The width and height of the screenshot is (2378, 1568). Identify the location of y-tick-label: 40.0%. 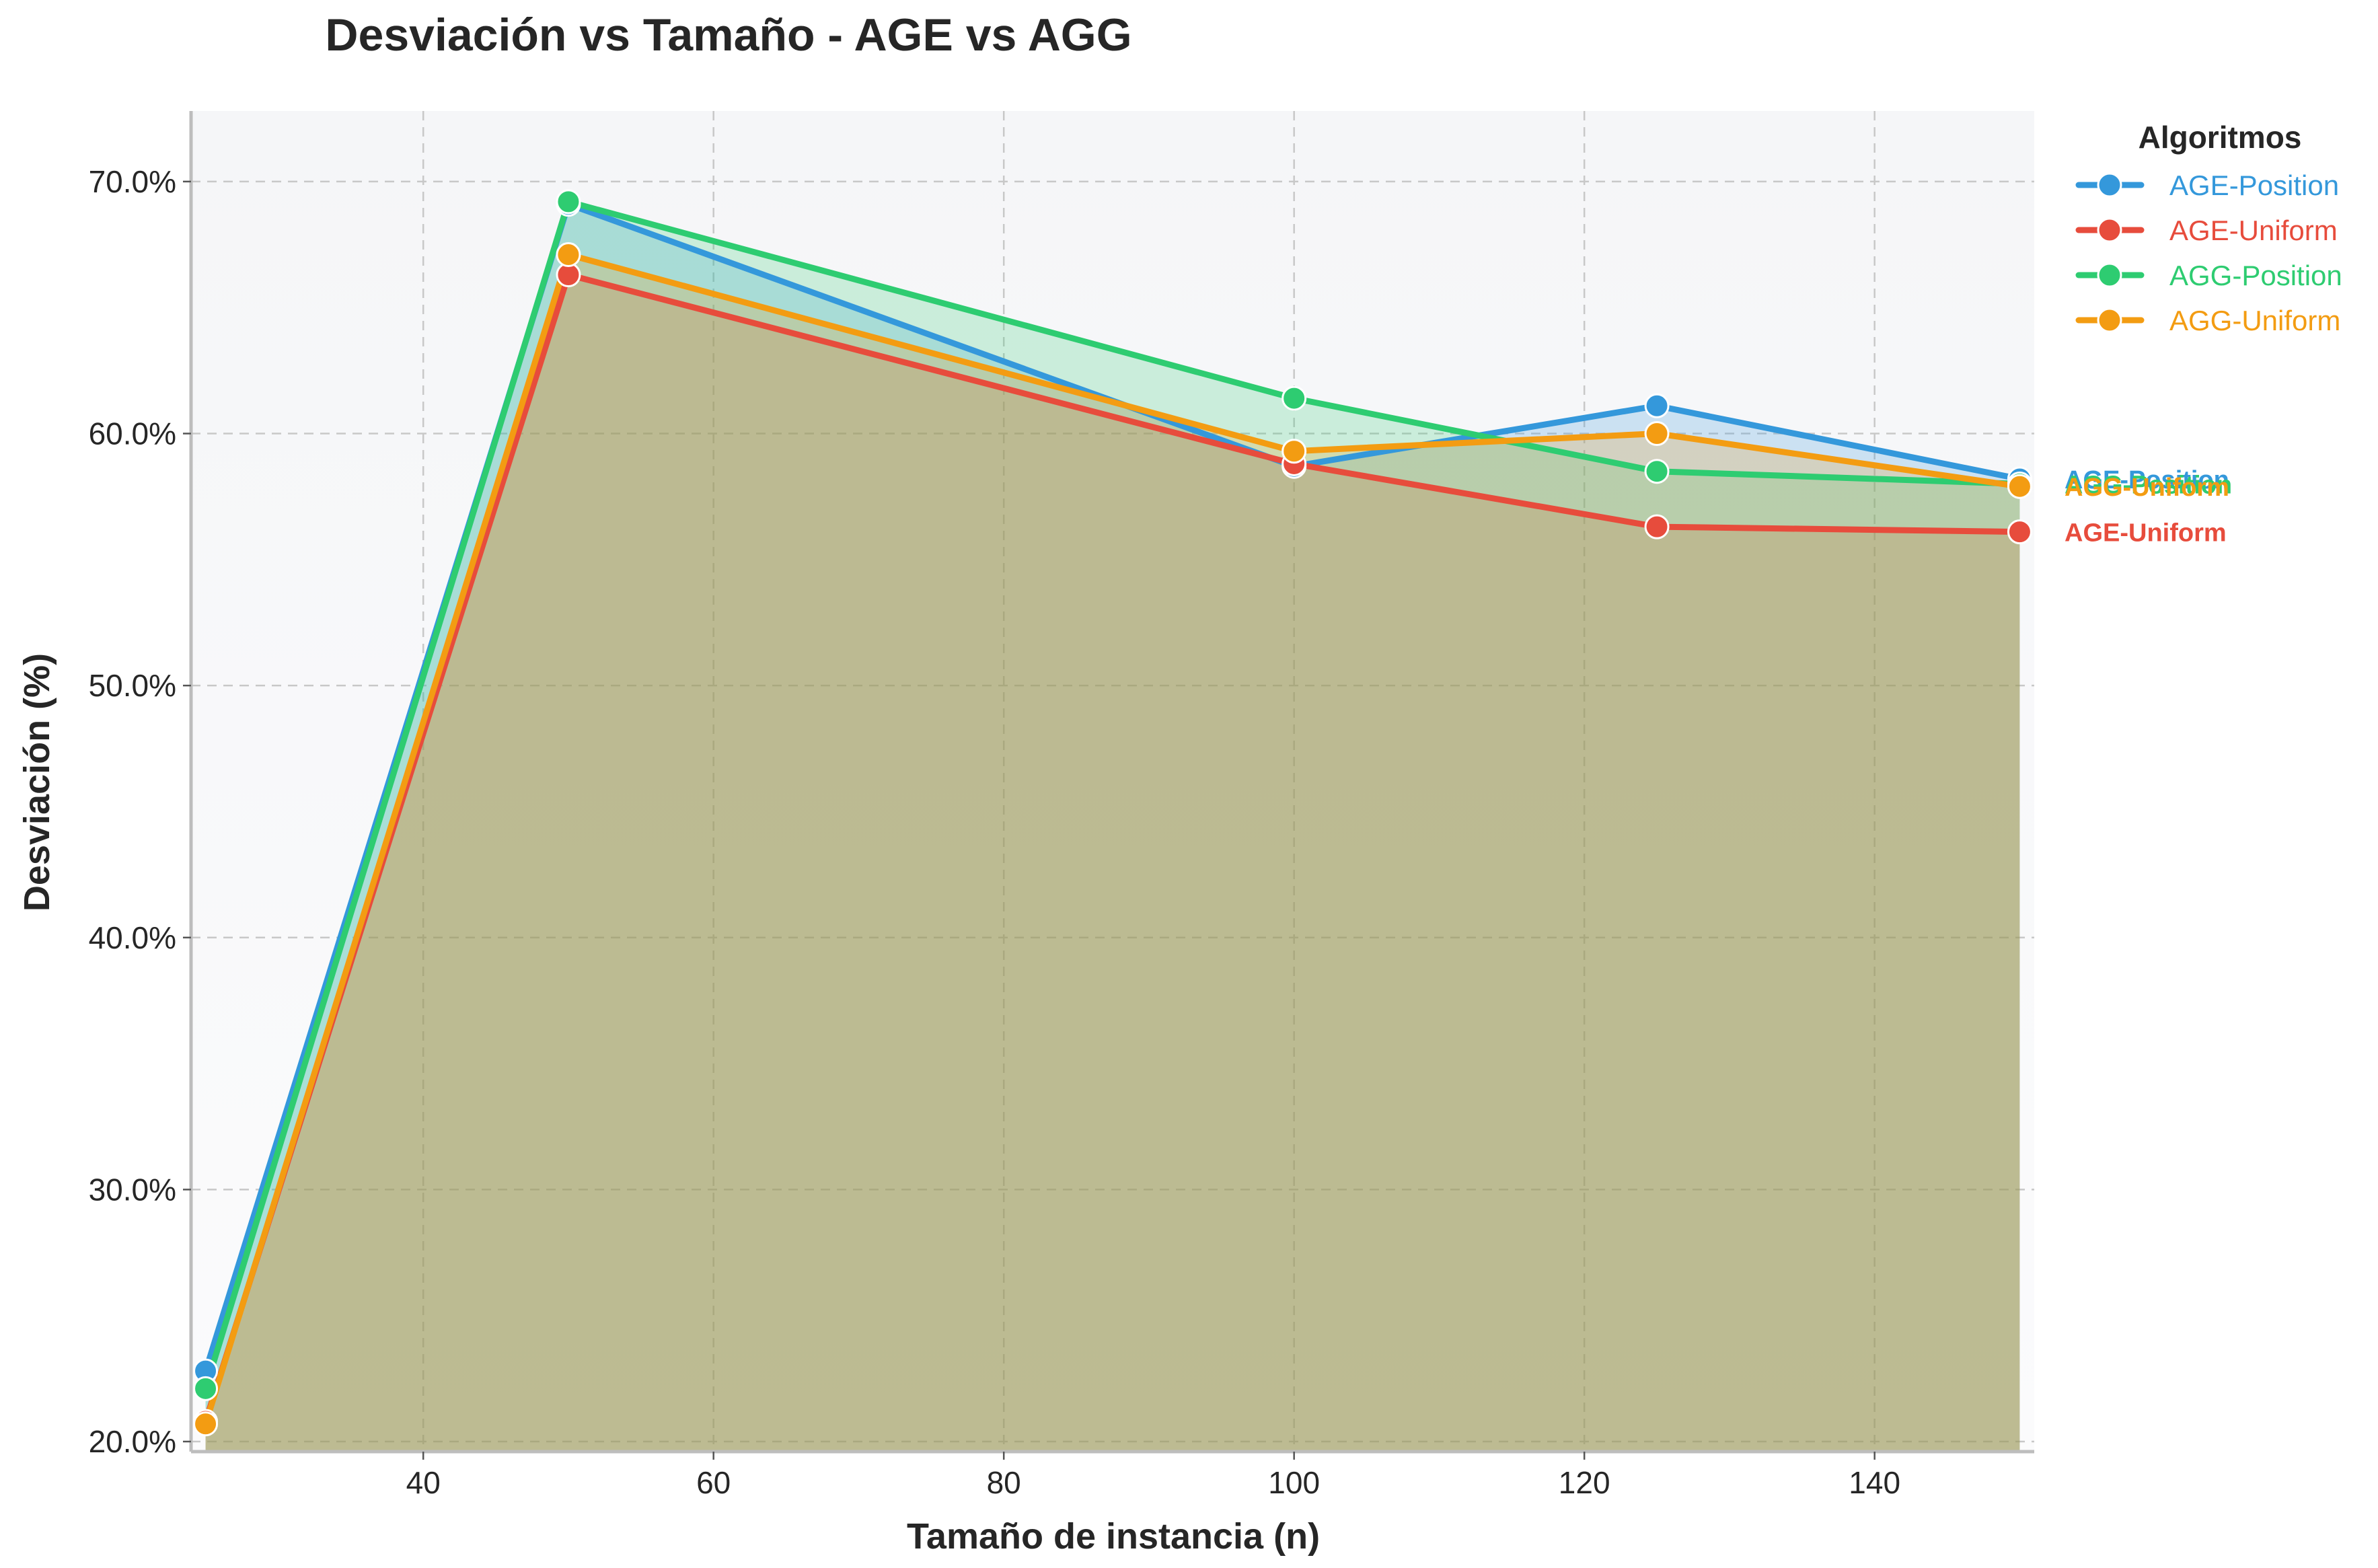
(132, 937).